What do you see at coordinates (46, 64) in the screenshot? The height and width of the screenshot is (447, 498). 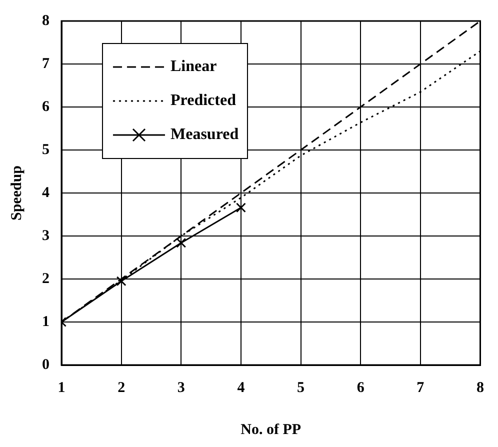 I see `y-tick-label: 7` at bounding box center [46, 64].